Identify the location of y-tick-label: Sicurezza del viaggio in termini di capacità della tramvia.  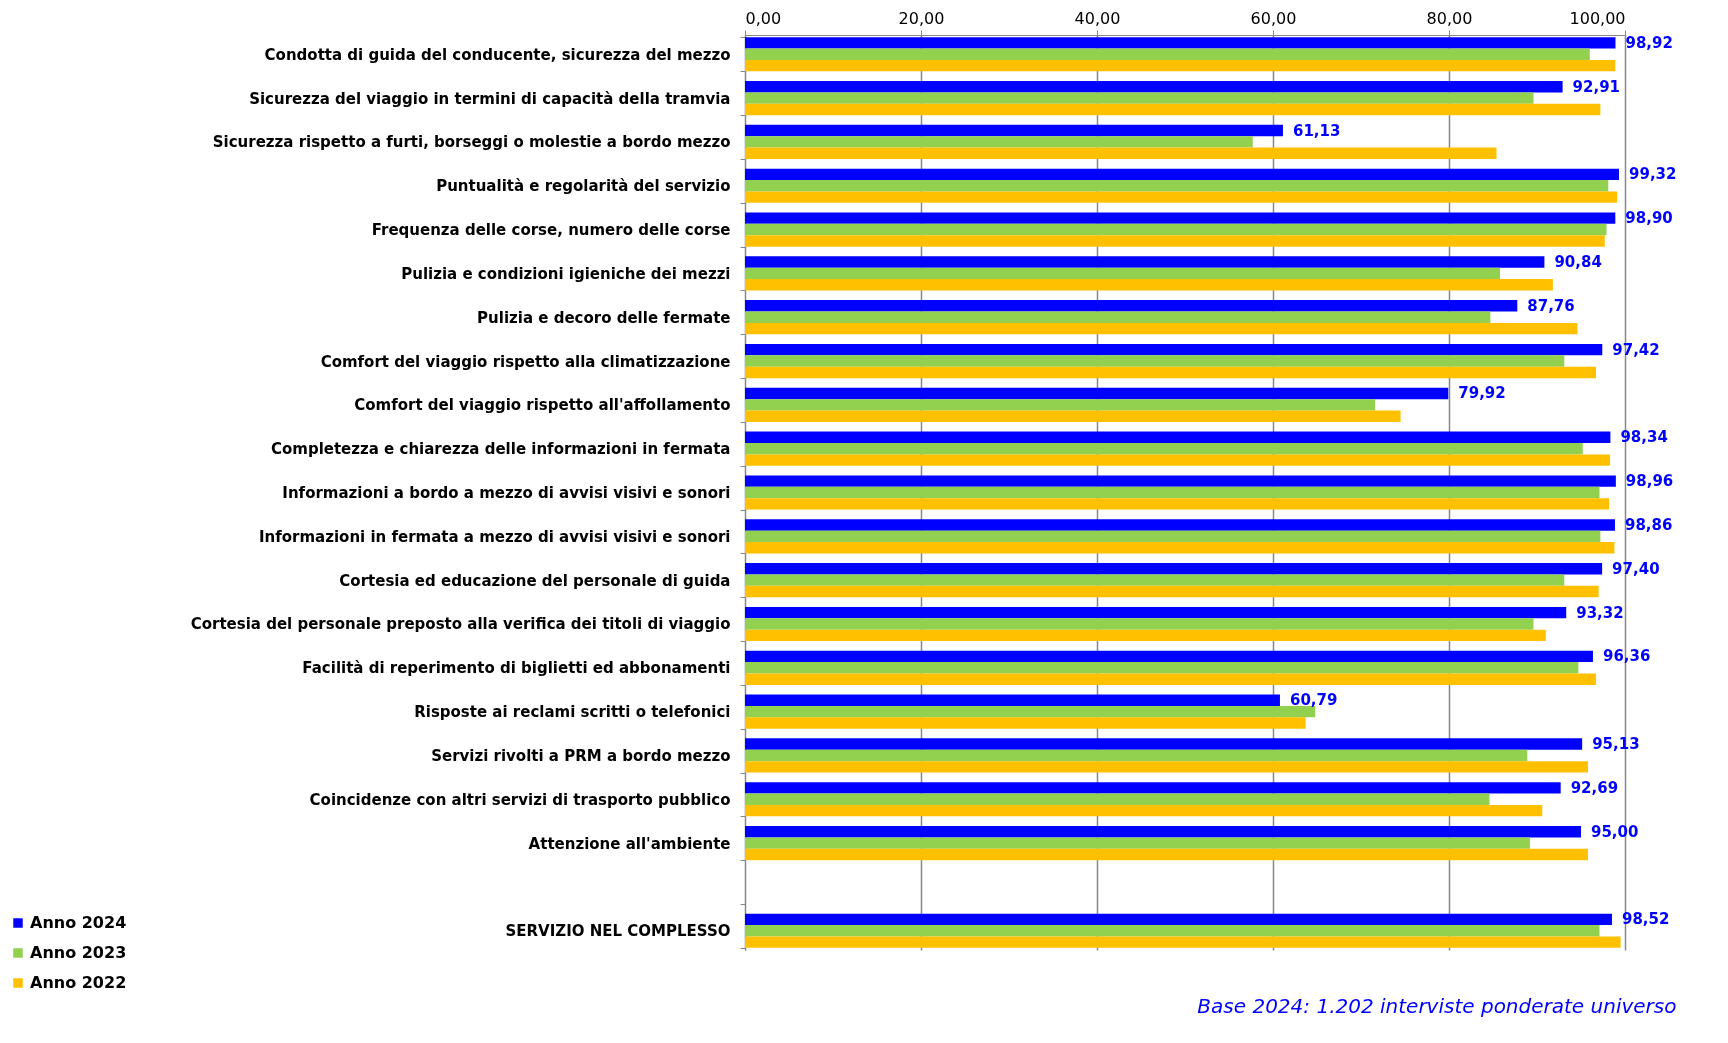
(490, 98).